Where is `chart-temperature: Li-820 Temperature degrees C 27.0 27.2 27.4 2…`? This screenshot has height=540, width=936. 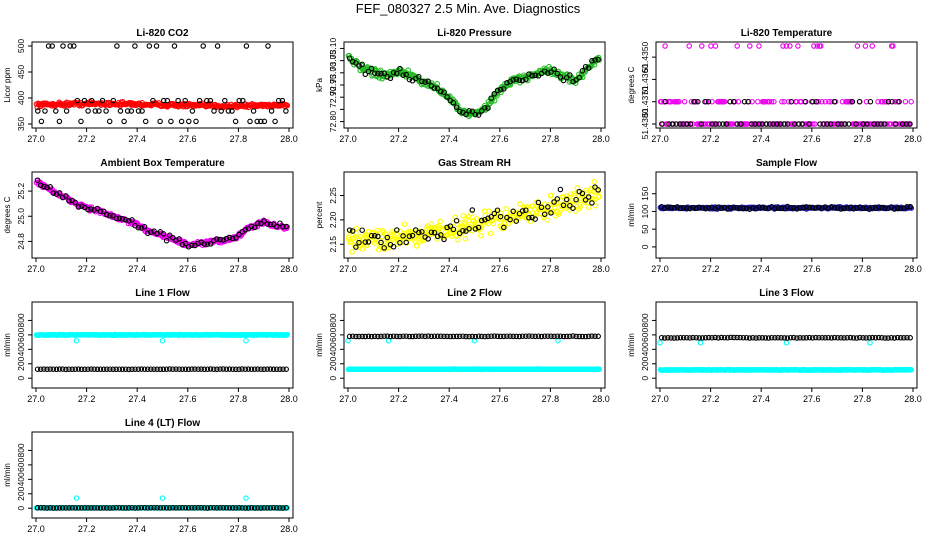 chart-temperature: Li-820 Temperature degrees C 27.0 27.2 27.4 2… is located at coordinates (774, 86).